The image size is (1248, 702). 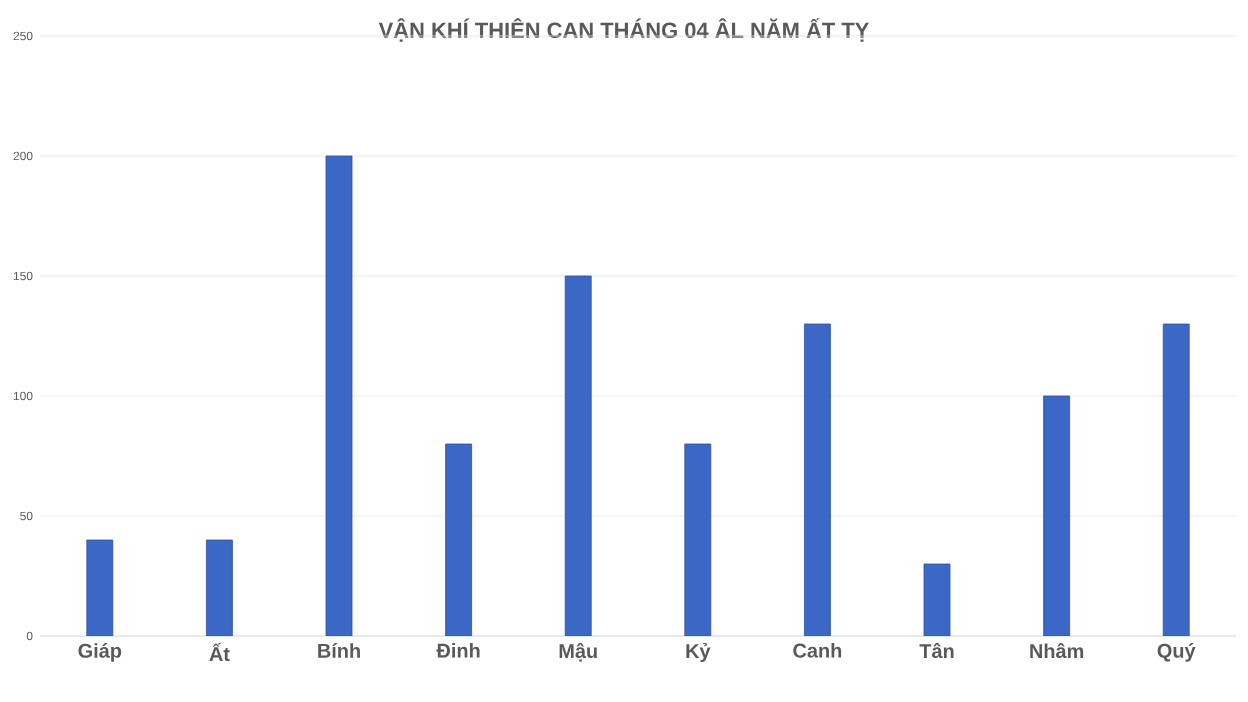 I want to click on x-tick-label: Mậu, so click(x=578, y=652).